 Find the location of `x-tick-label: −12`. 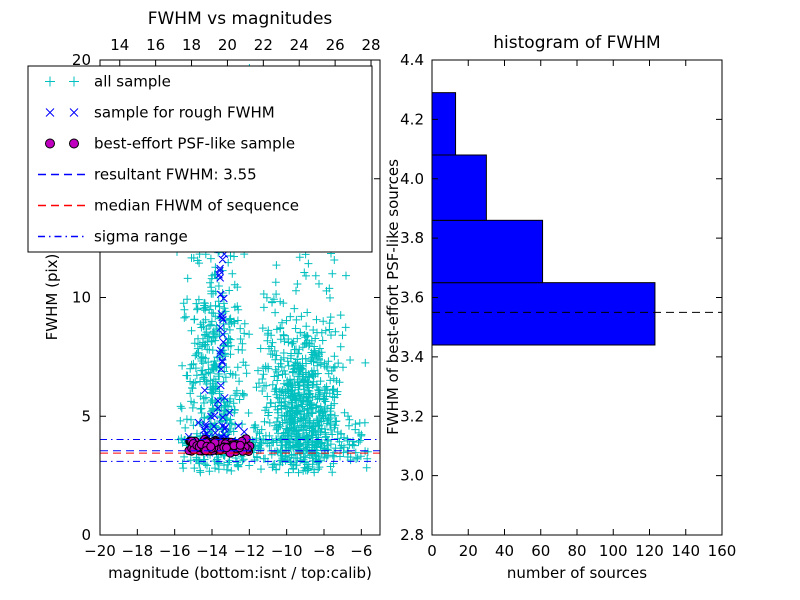

x-tick-label: −12 is located at coordinates (250, 551).